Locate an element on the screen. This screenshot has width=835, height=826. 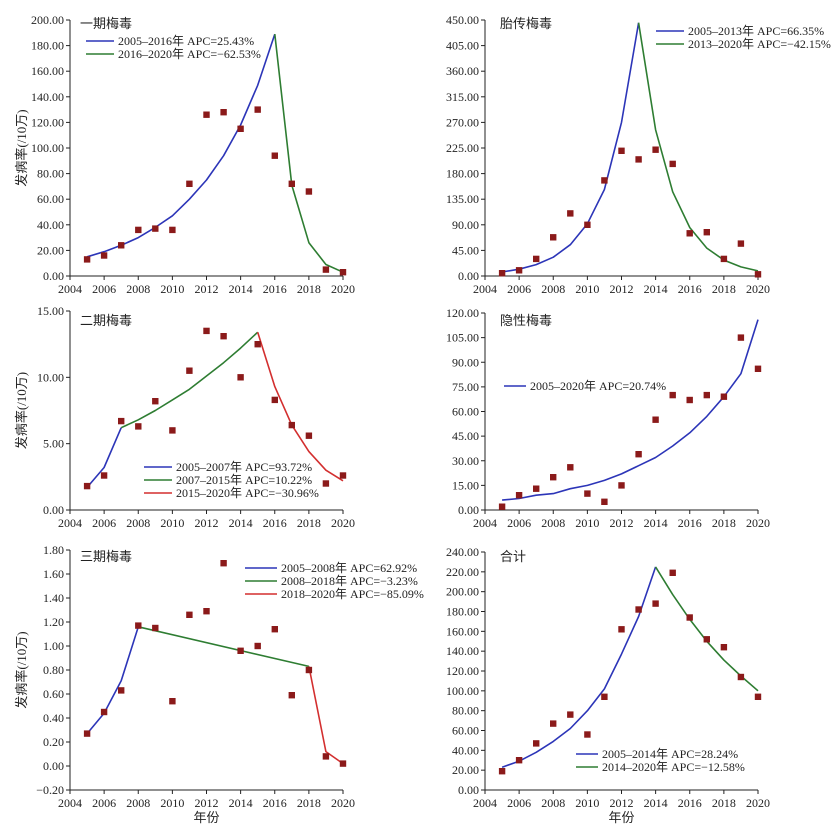
legend-label: 2018–2020年 APC=−85.09% is located at coordinates (352, 594).